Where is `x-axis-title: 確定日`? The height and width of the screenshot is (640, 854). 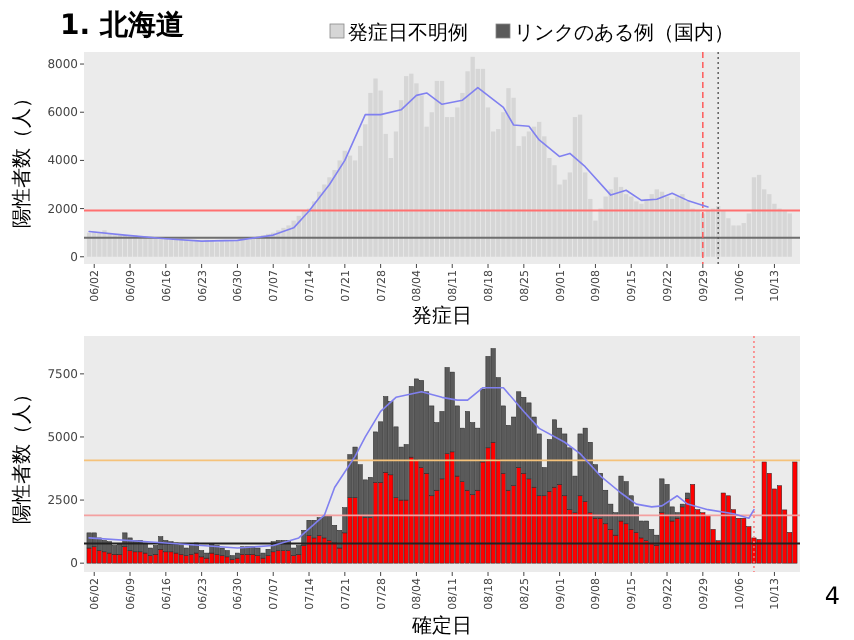
x-axis-title: 確定日 is located at coordinates (441, 626).